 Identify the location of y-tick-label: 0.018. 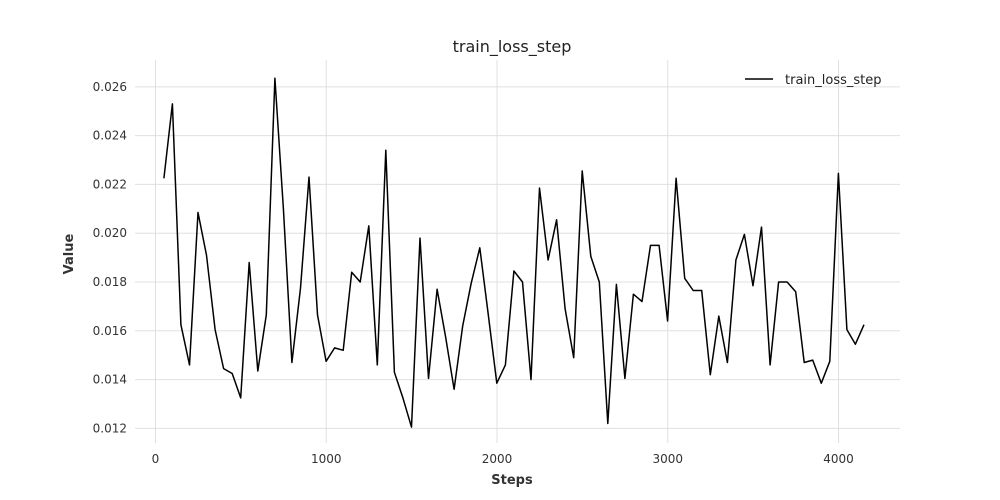
(110, 282).